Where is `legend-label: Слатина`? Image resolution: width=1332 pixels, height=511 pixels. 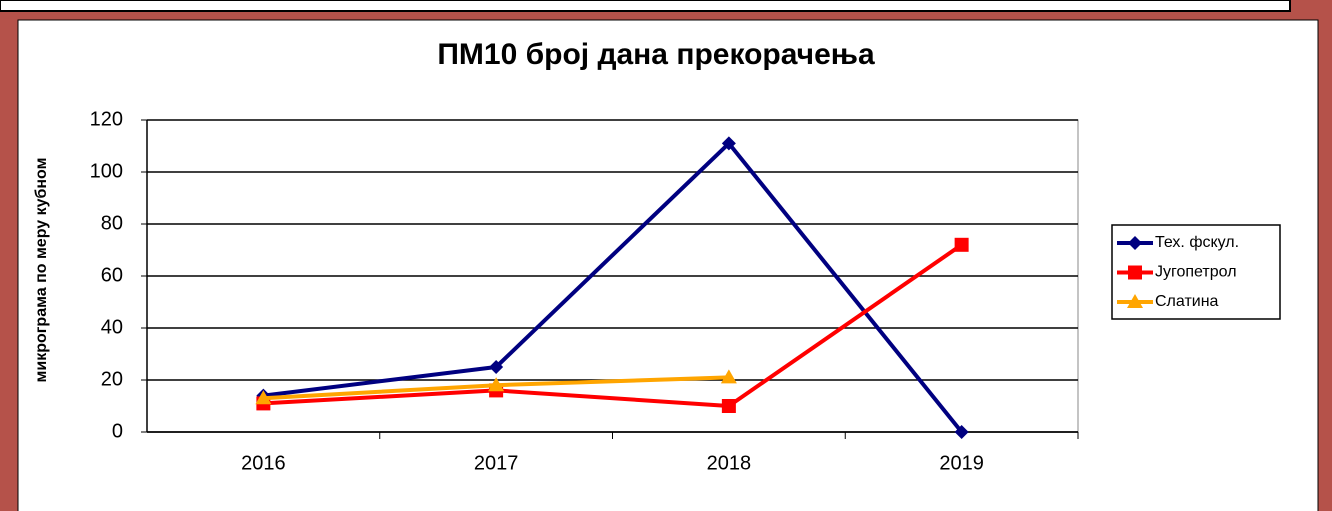 legend-label: Слатина is located at coordinates (1187, 301).